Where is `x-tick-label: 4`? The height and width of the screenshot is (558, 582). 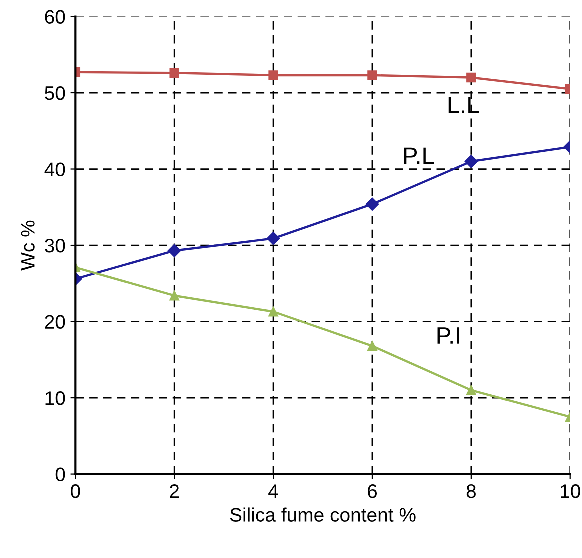 x-tick-label: 4 is located at coordinates (273, 491).